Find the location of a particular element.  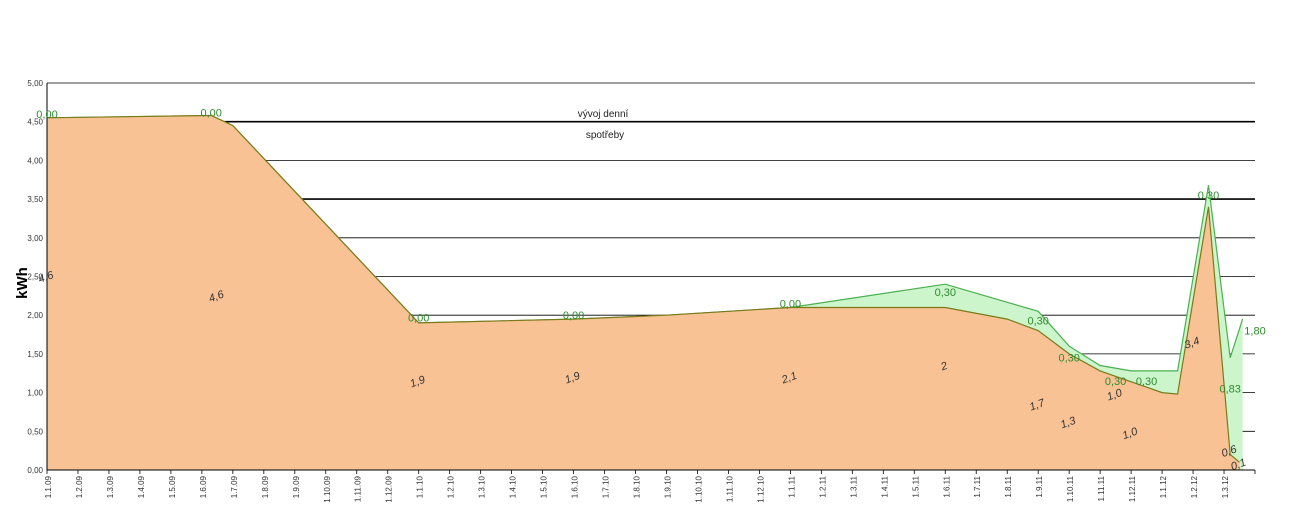

data-label-base: 0,6 is located at coordinates (1229, 451).